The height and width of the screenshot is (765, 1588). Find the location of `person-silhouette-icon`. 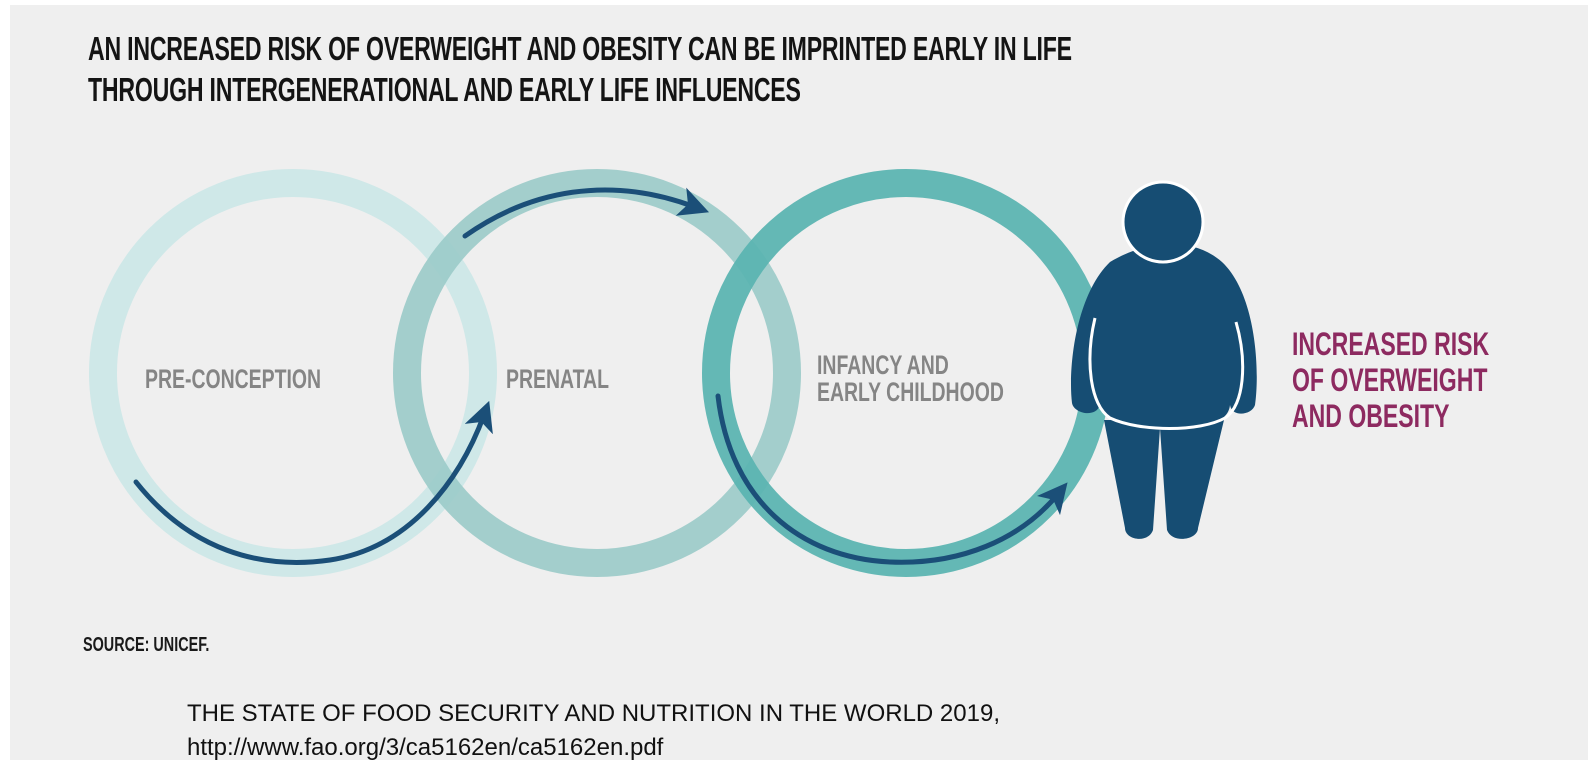

person-silhouette-icon is located at coordinates (1163, 359).